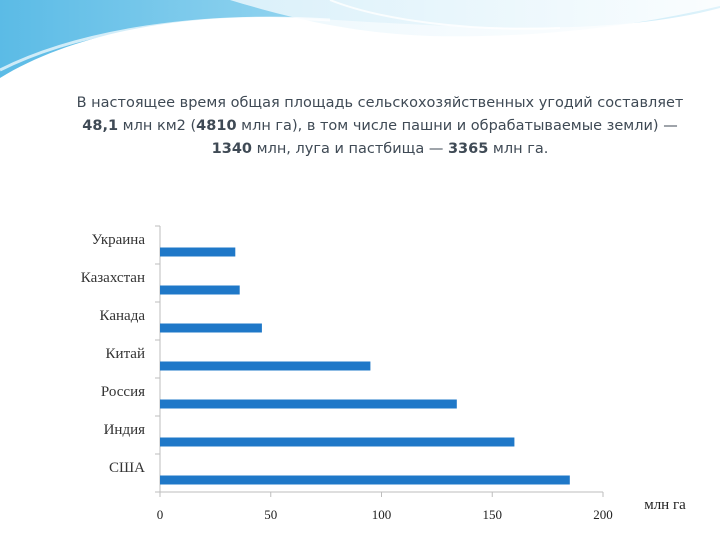 This screenshot has width=720, height=540. I want to click on x-tick-label: 100, so click(382, 514).